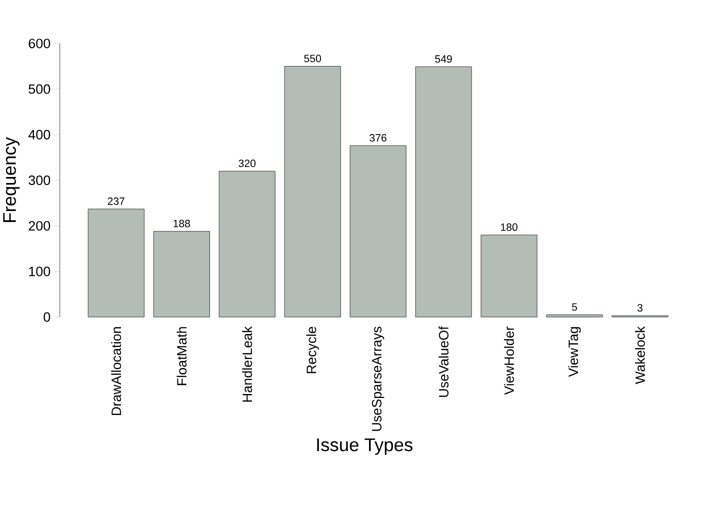  Describe the element at coordinates (312, 349) in the screenshot. I see `x-tick-label: Recycle` at that location.